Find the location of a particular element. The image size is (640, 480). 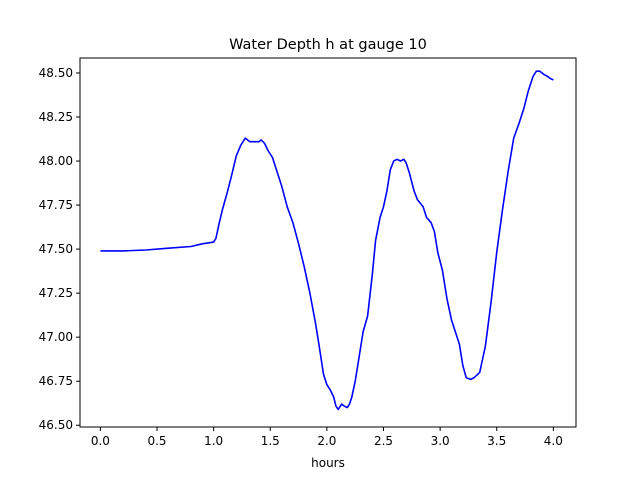

y-tick-label: 48.25 is located at coordinates (56, 117).